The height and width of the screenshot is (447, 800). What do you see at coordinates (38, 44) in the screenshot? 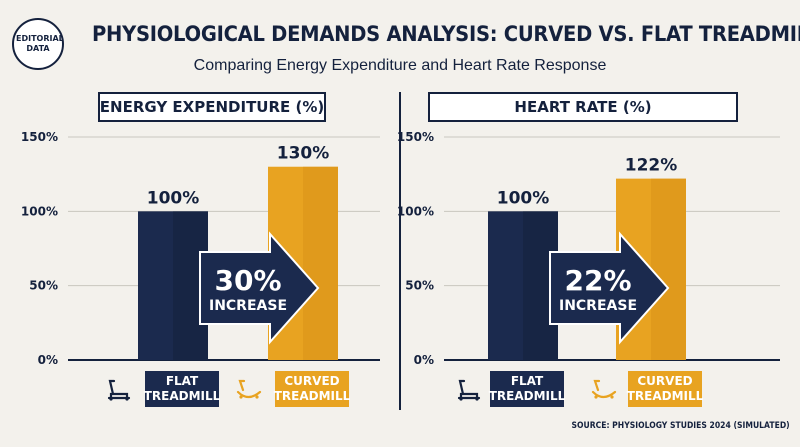
I see `editorial-data-badge: EDITORIAL DATA` at bounding box center [38, 44].